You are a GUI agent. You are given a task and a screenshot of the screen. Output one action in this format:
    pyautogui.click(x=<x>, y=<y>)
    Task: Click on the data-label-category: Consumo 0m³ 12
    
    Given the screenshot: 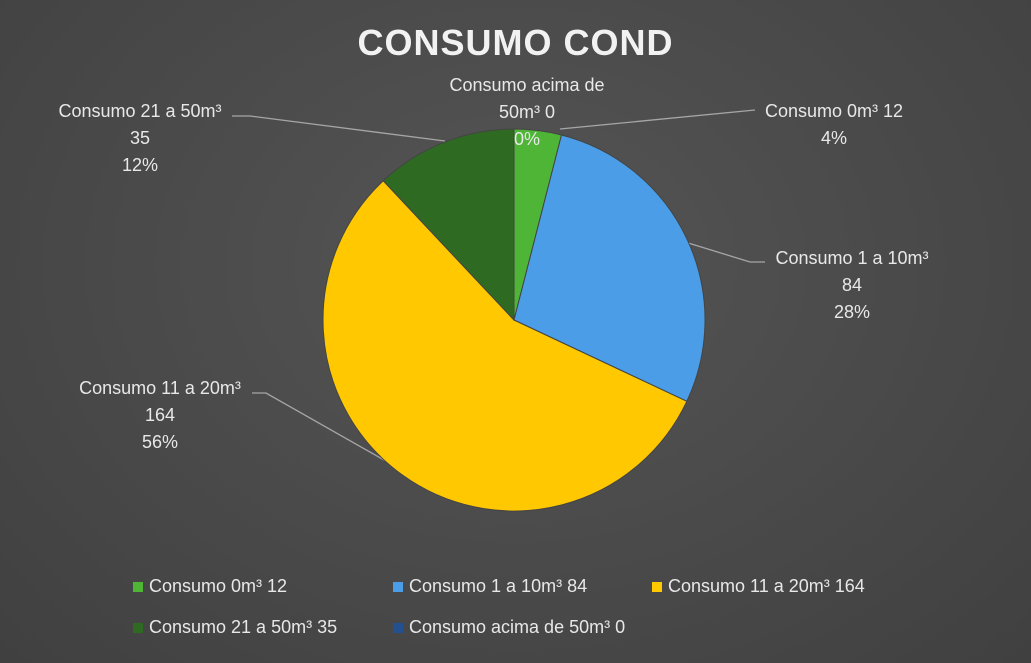 What is the action you would take?
    pyautogui.click(x=834, y=111)
    